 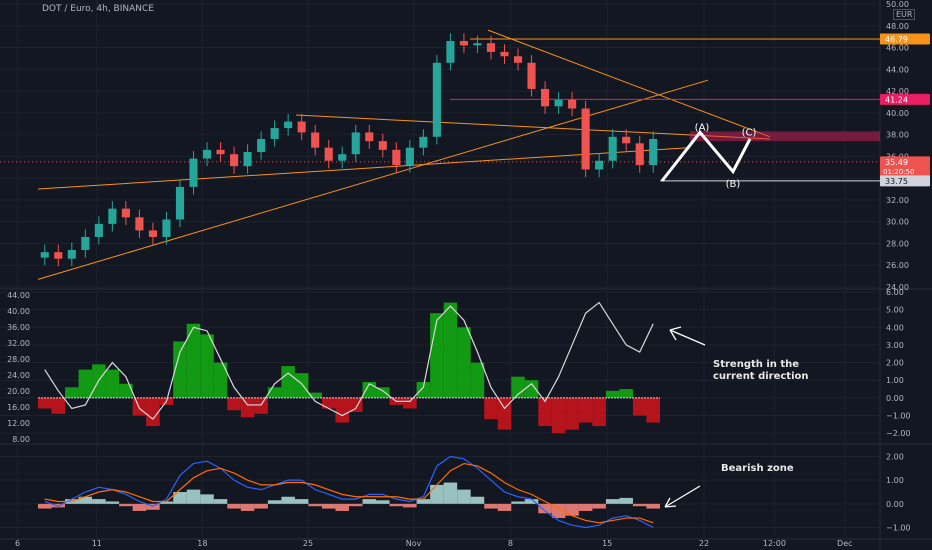 I want to click on currency-label: EUR, so click(x=904, y=14).